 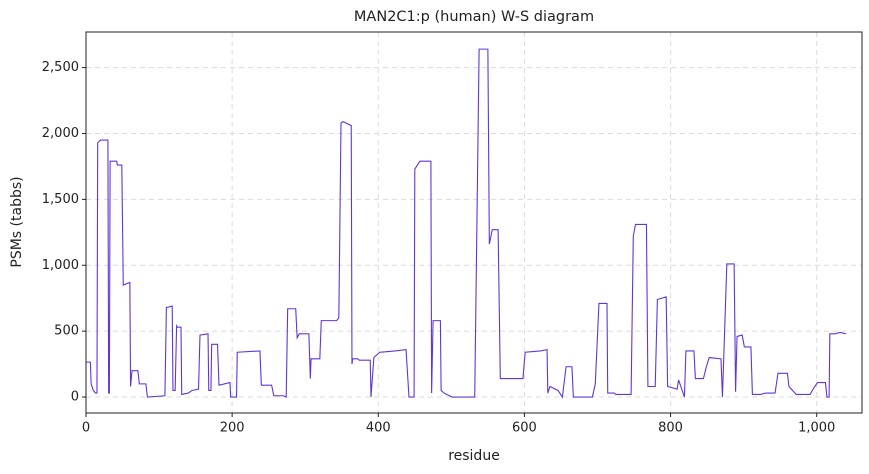 What do you see at coordinates (378, 428) in the screenshot?
I see `x-tick-label: 400` at bounding box center [378, 428].